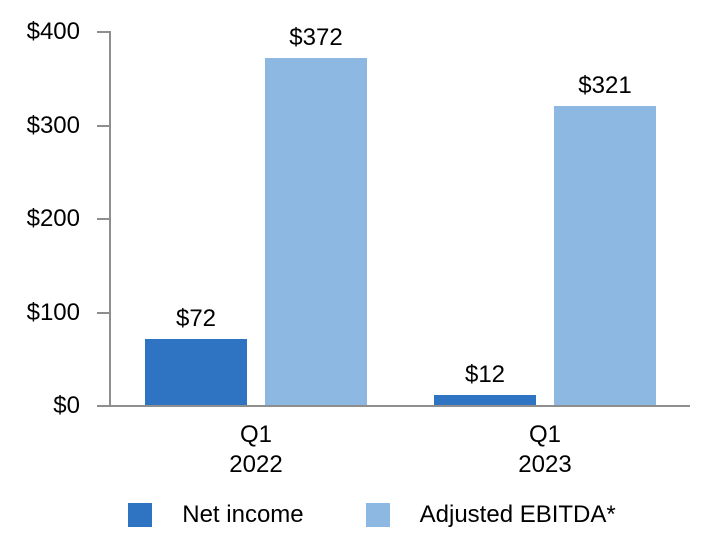 Image resolution: width=720 pixels, height=560 pixels. Describe the element at coordinates (53, 312) in the screenshot. I see `y-tick-label: $100` at that location.